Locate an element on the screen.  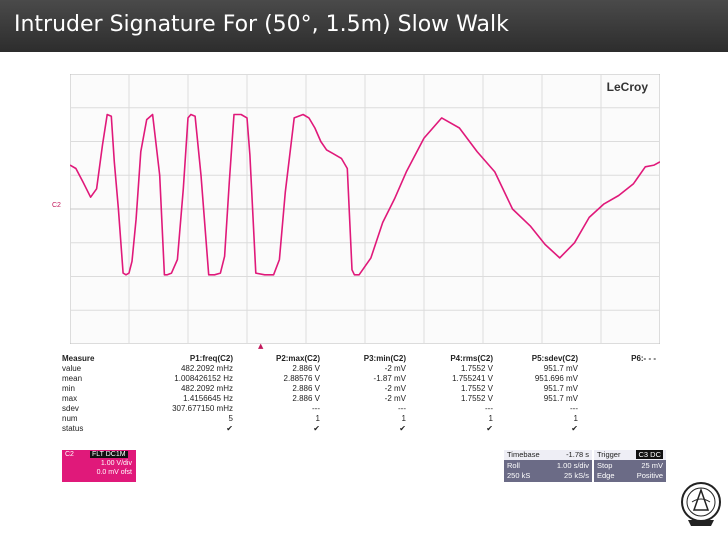
measure-cell: 307.677150 mHz is located at coordinates (202, 408).